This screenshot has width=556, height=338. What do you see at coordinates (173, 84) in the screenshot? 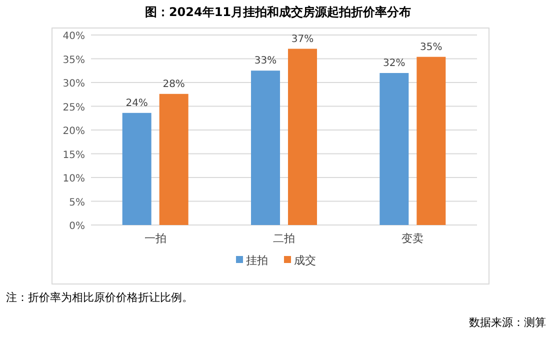
I see `data-label: 28%` at bounding box center [173, 84].